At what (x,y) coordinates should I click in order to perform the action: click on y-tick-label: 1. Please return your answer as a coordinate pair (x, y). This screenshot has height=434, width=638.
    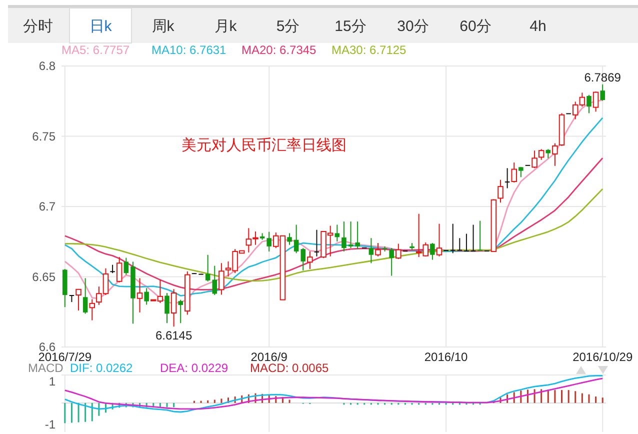
    Looking at the image, I should click on (52, 381).